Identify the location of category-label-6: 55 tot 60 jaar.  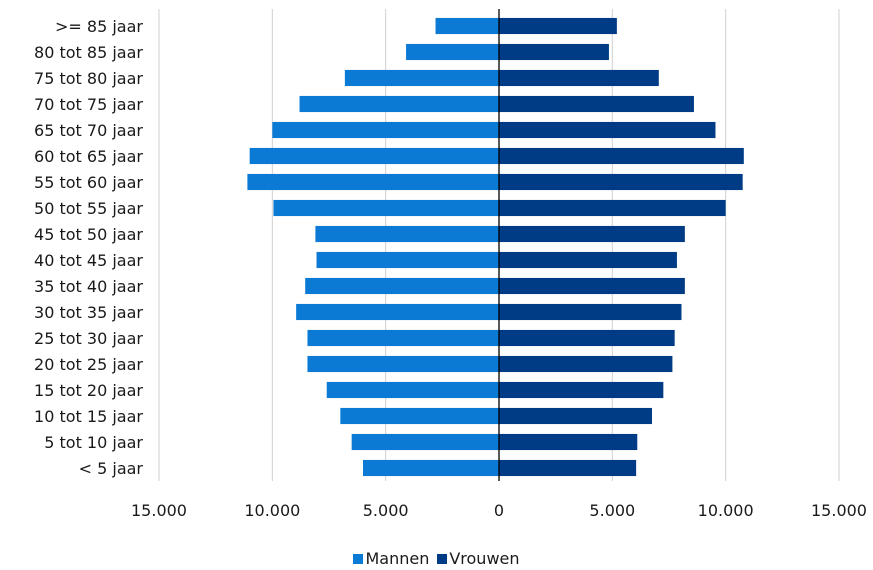
(88, 182).